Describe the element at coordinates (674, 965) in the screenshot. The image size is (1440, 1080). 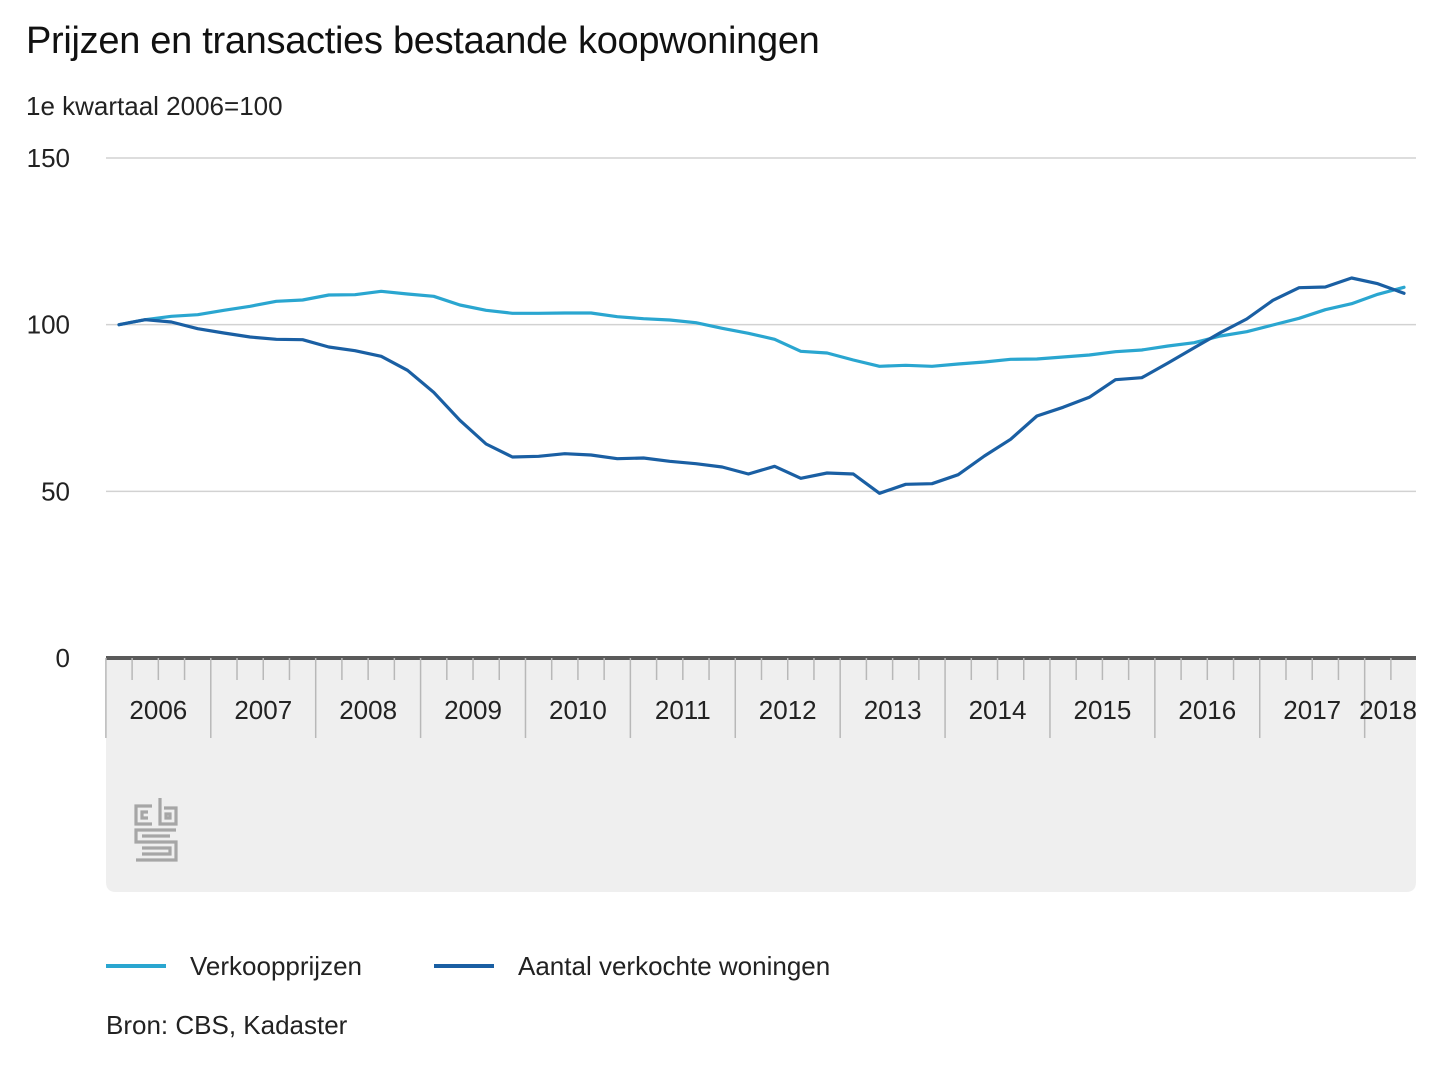
I see `legend-label-aantal-verkochte-woningen: Aantal verkochte woningen` at that location.